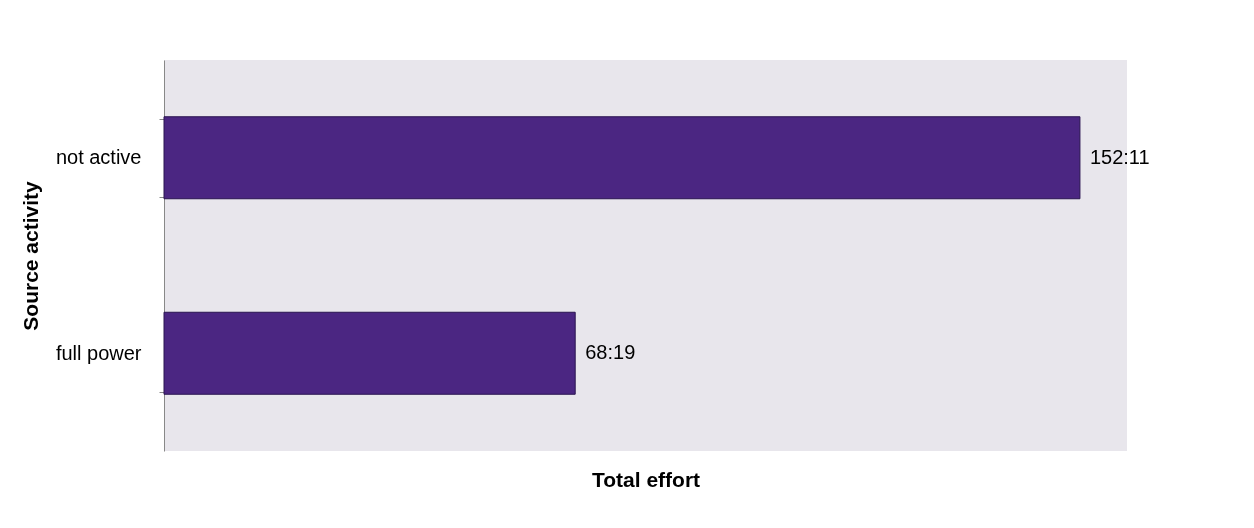 This screenshot has height=528, width=1254. Describe the element at coordinates (1119, 156) in the screenshot. I see `data-label: 152:11` at that location.